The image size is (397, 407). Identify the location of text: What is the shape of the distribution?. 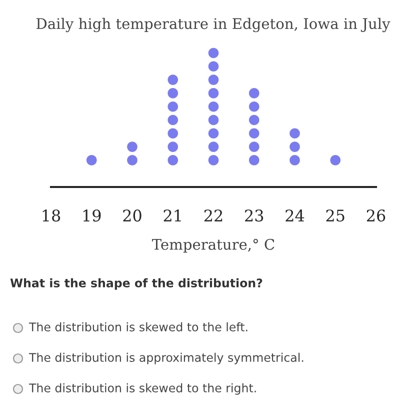
(136, 284).